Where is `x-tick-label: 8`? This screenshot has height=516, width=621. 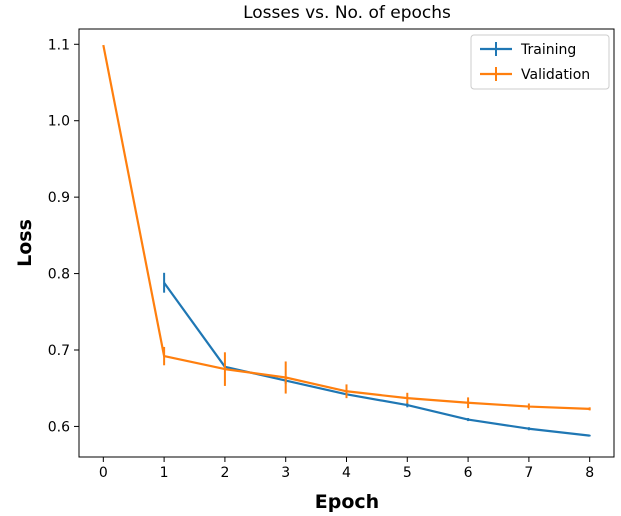
x-tick-label: 8 is located at coordinates (589, 473).